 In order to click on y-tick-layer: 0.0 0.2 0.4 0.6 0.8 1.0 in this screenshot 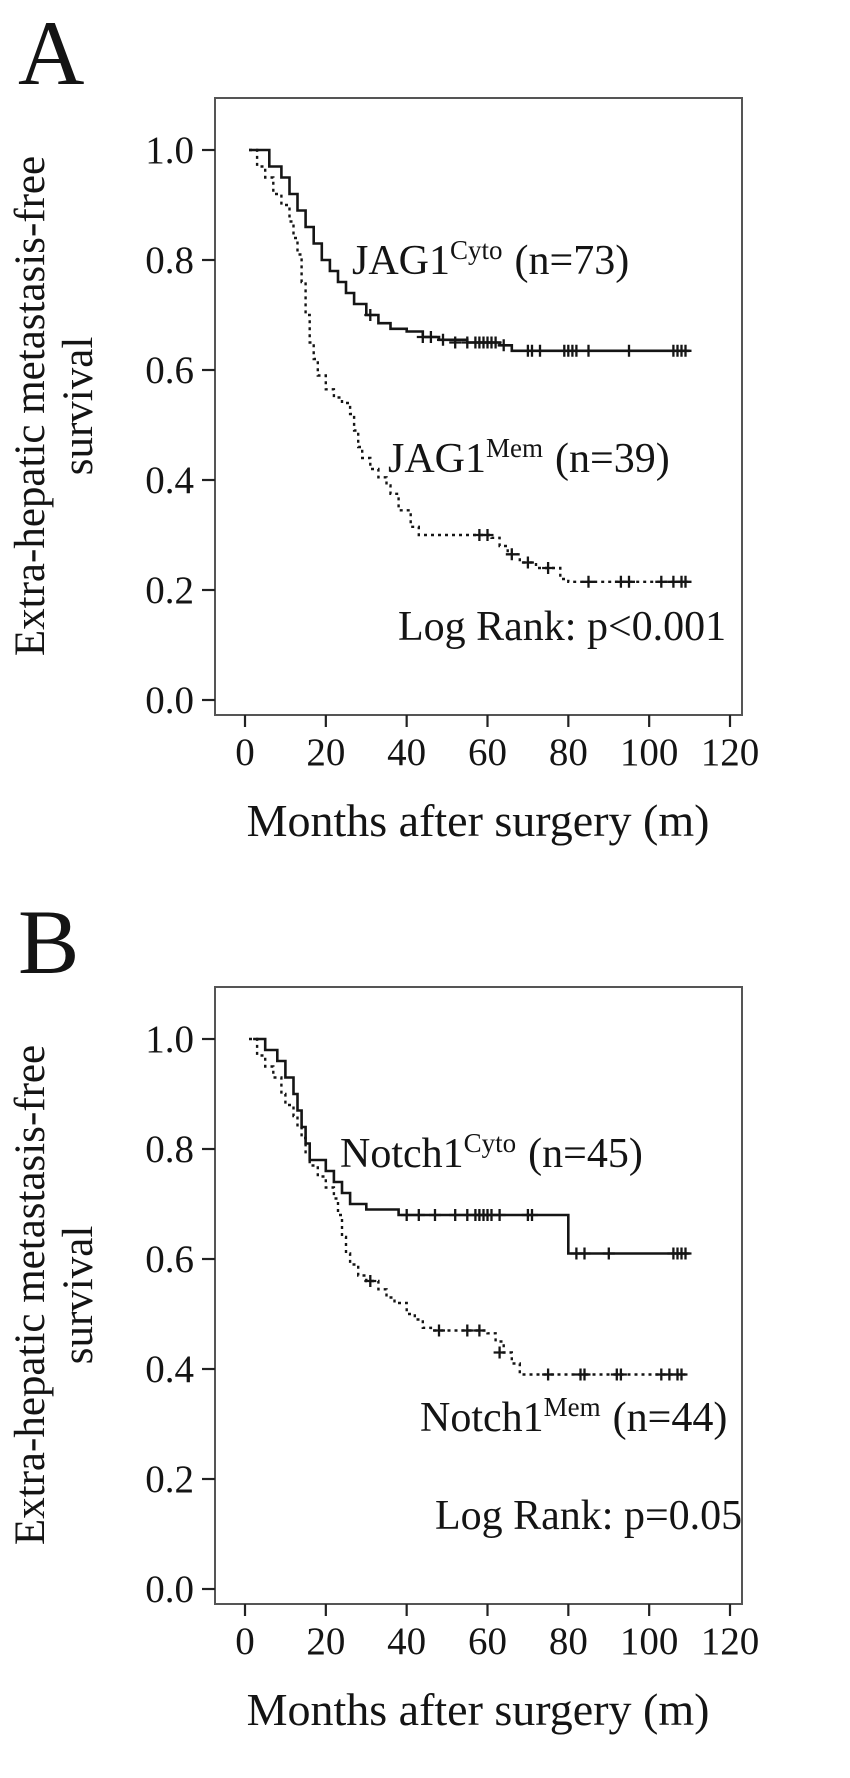, I will do `click(180, 425)`.